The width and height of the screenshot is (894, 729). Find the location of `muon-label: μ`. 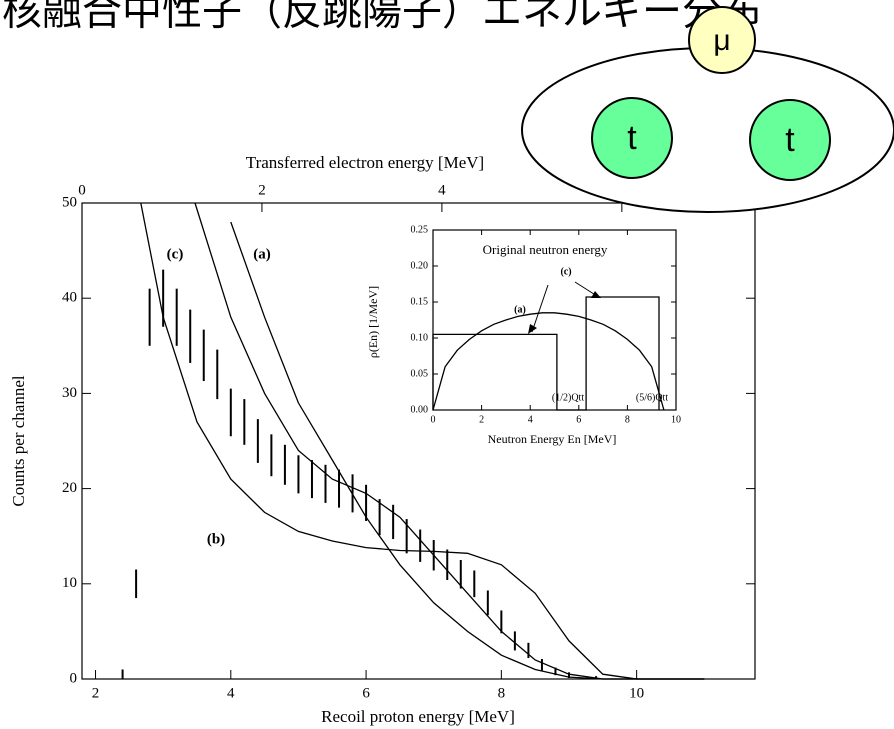

muon-label: μ is located at coordinates (721, 40).